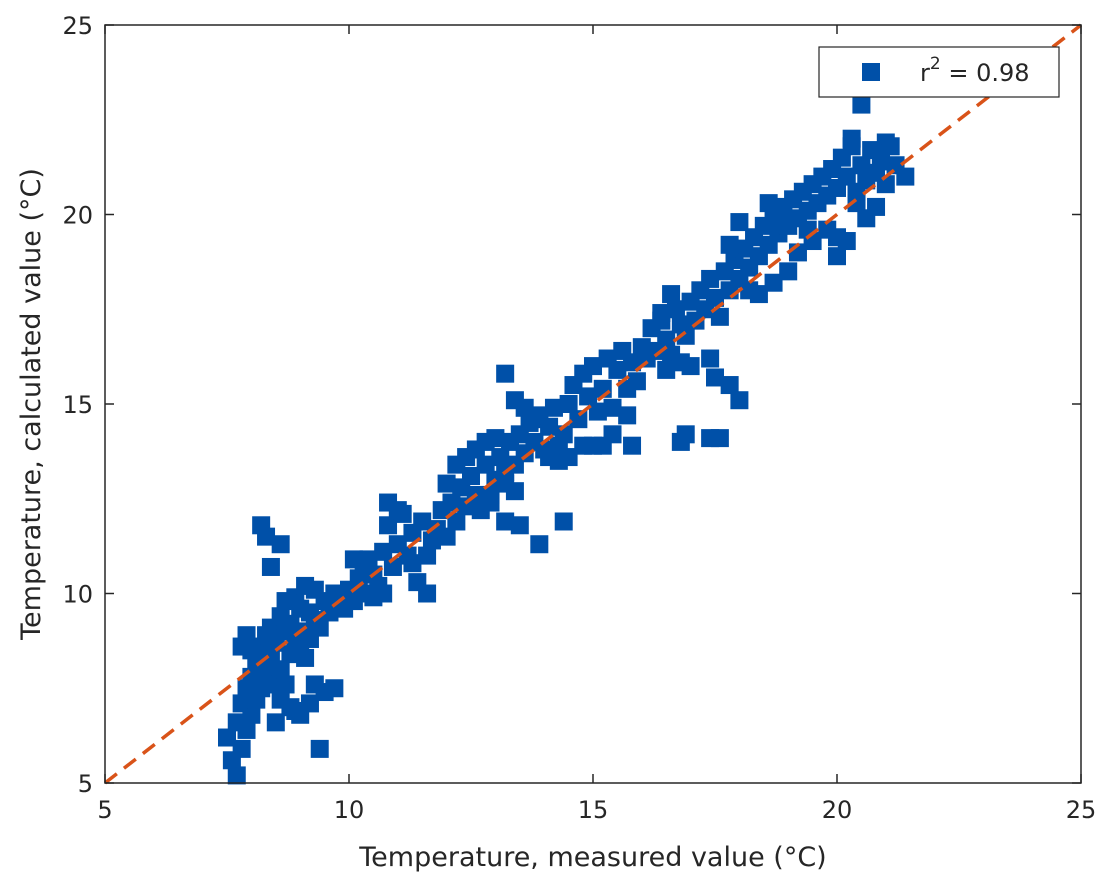 The height and width of the screenshot is (877, 1105). What do you see at coordinates (985, 73) in the screenshot?
I see `legend-label-suffix: = 0.98` at bounding box center [985, 73].